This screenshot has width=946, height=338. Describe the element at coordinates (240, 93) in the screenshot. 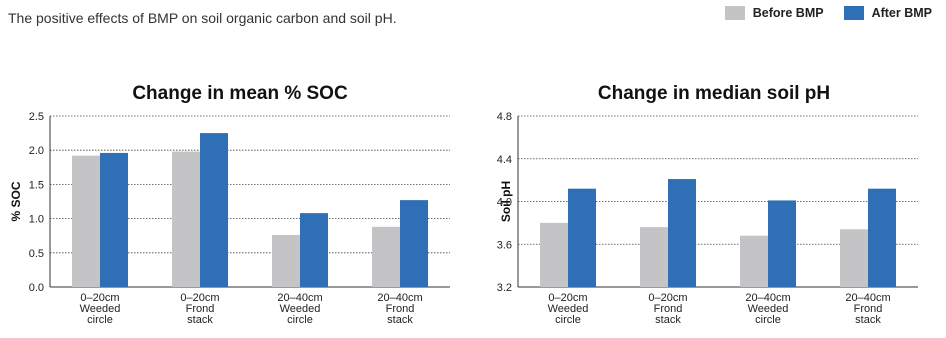

I see `chart1-title: Change in mean % SOC` at that location.